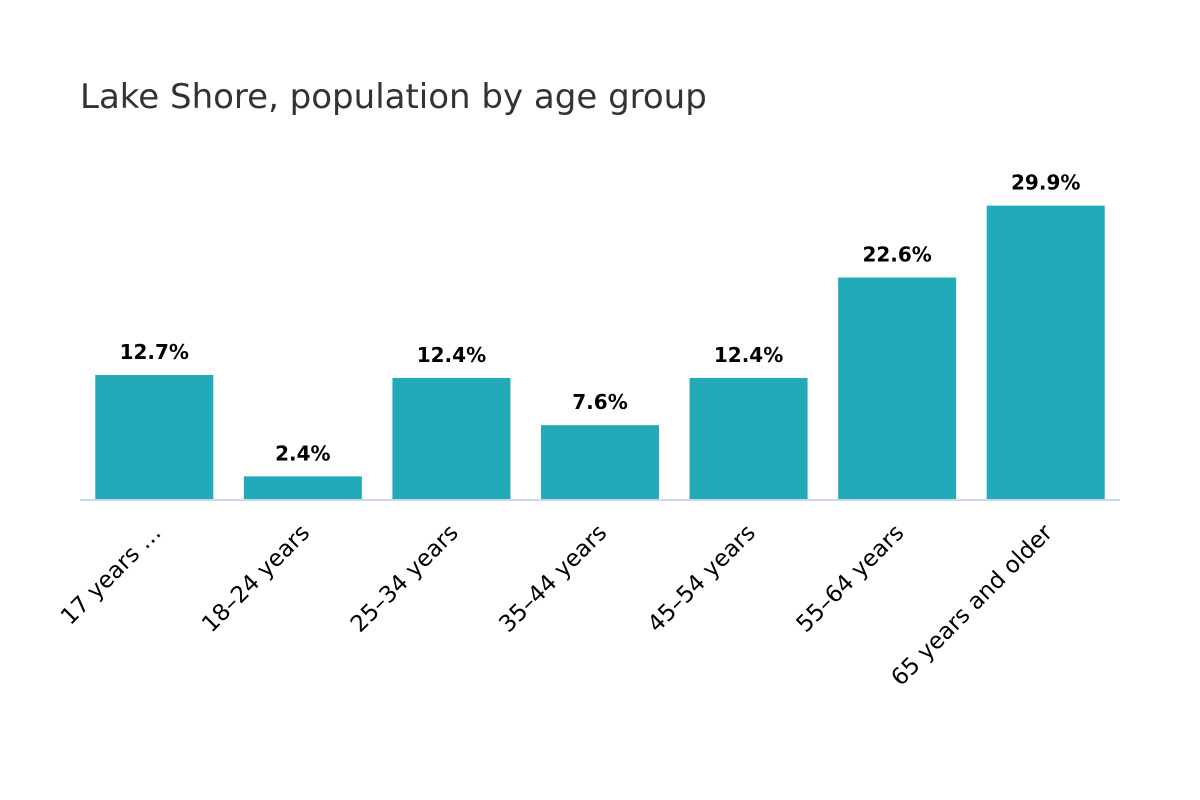  I want to click on data-label: 29.9%, so click(1045, 183).